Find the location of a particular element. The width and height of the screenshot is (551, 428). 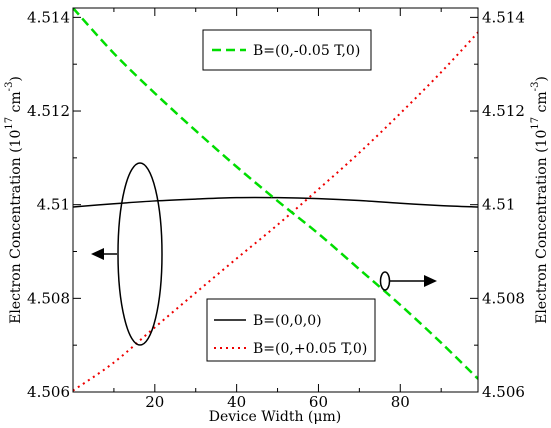

y-axis-right: 4.506 4.508 4.51 4.512 4.514 is located at coordinates (497, 204).